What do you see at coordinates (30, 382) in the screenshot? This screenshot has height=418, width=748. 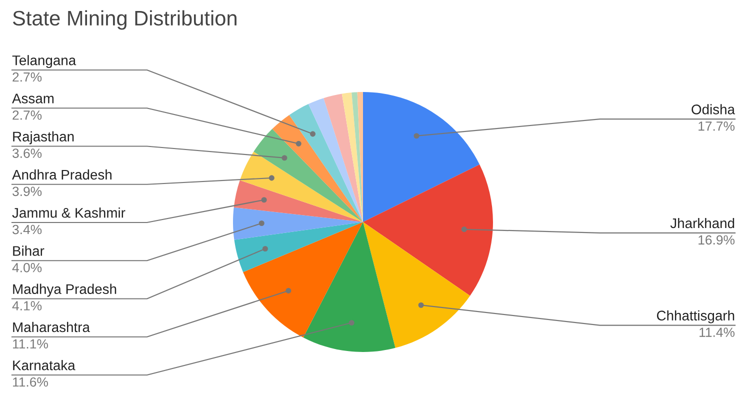 I see `data-label: 11.6%` at bounding box center [30, 382].